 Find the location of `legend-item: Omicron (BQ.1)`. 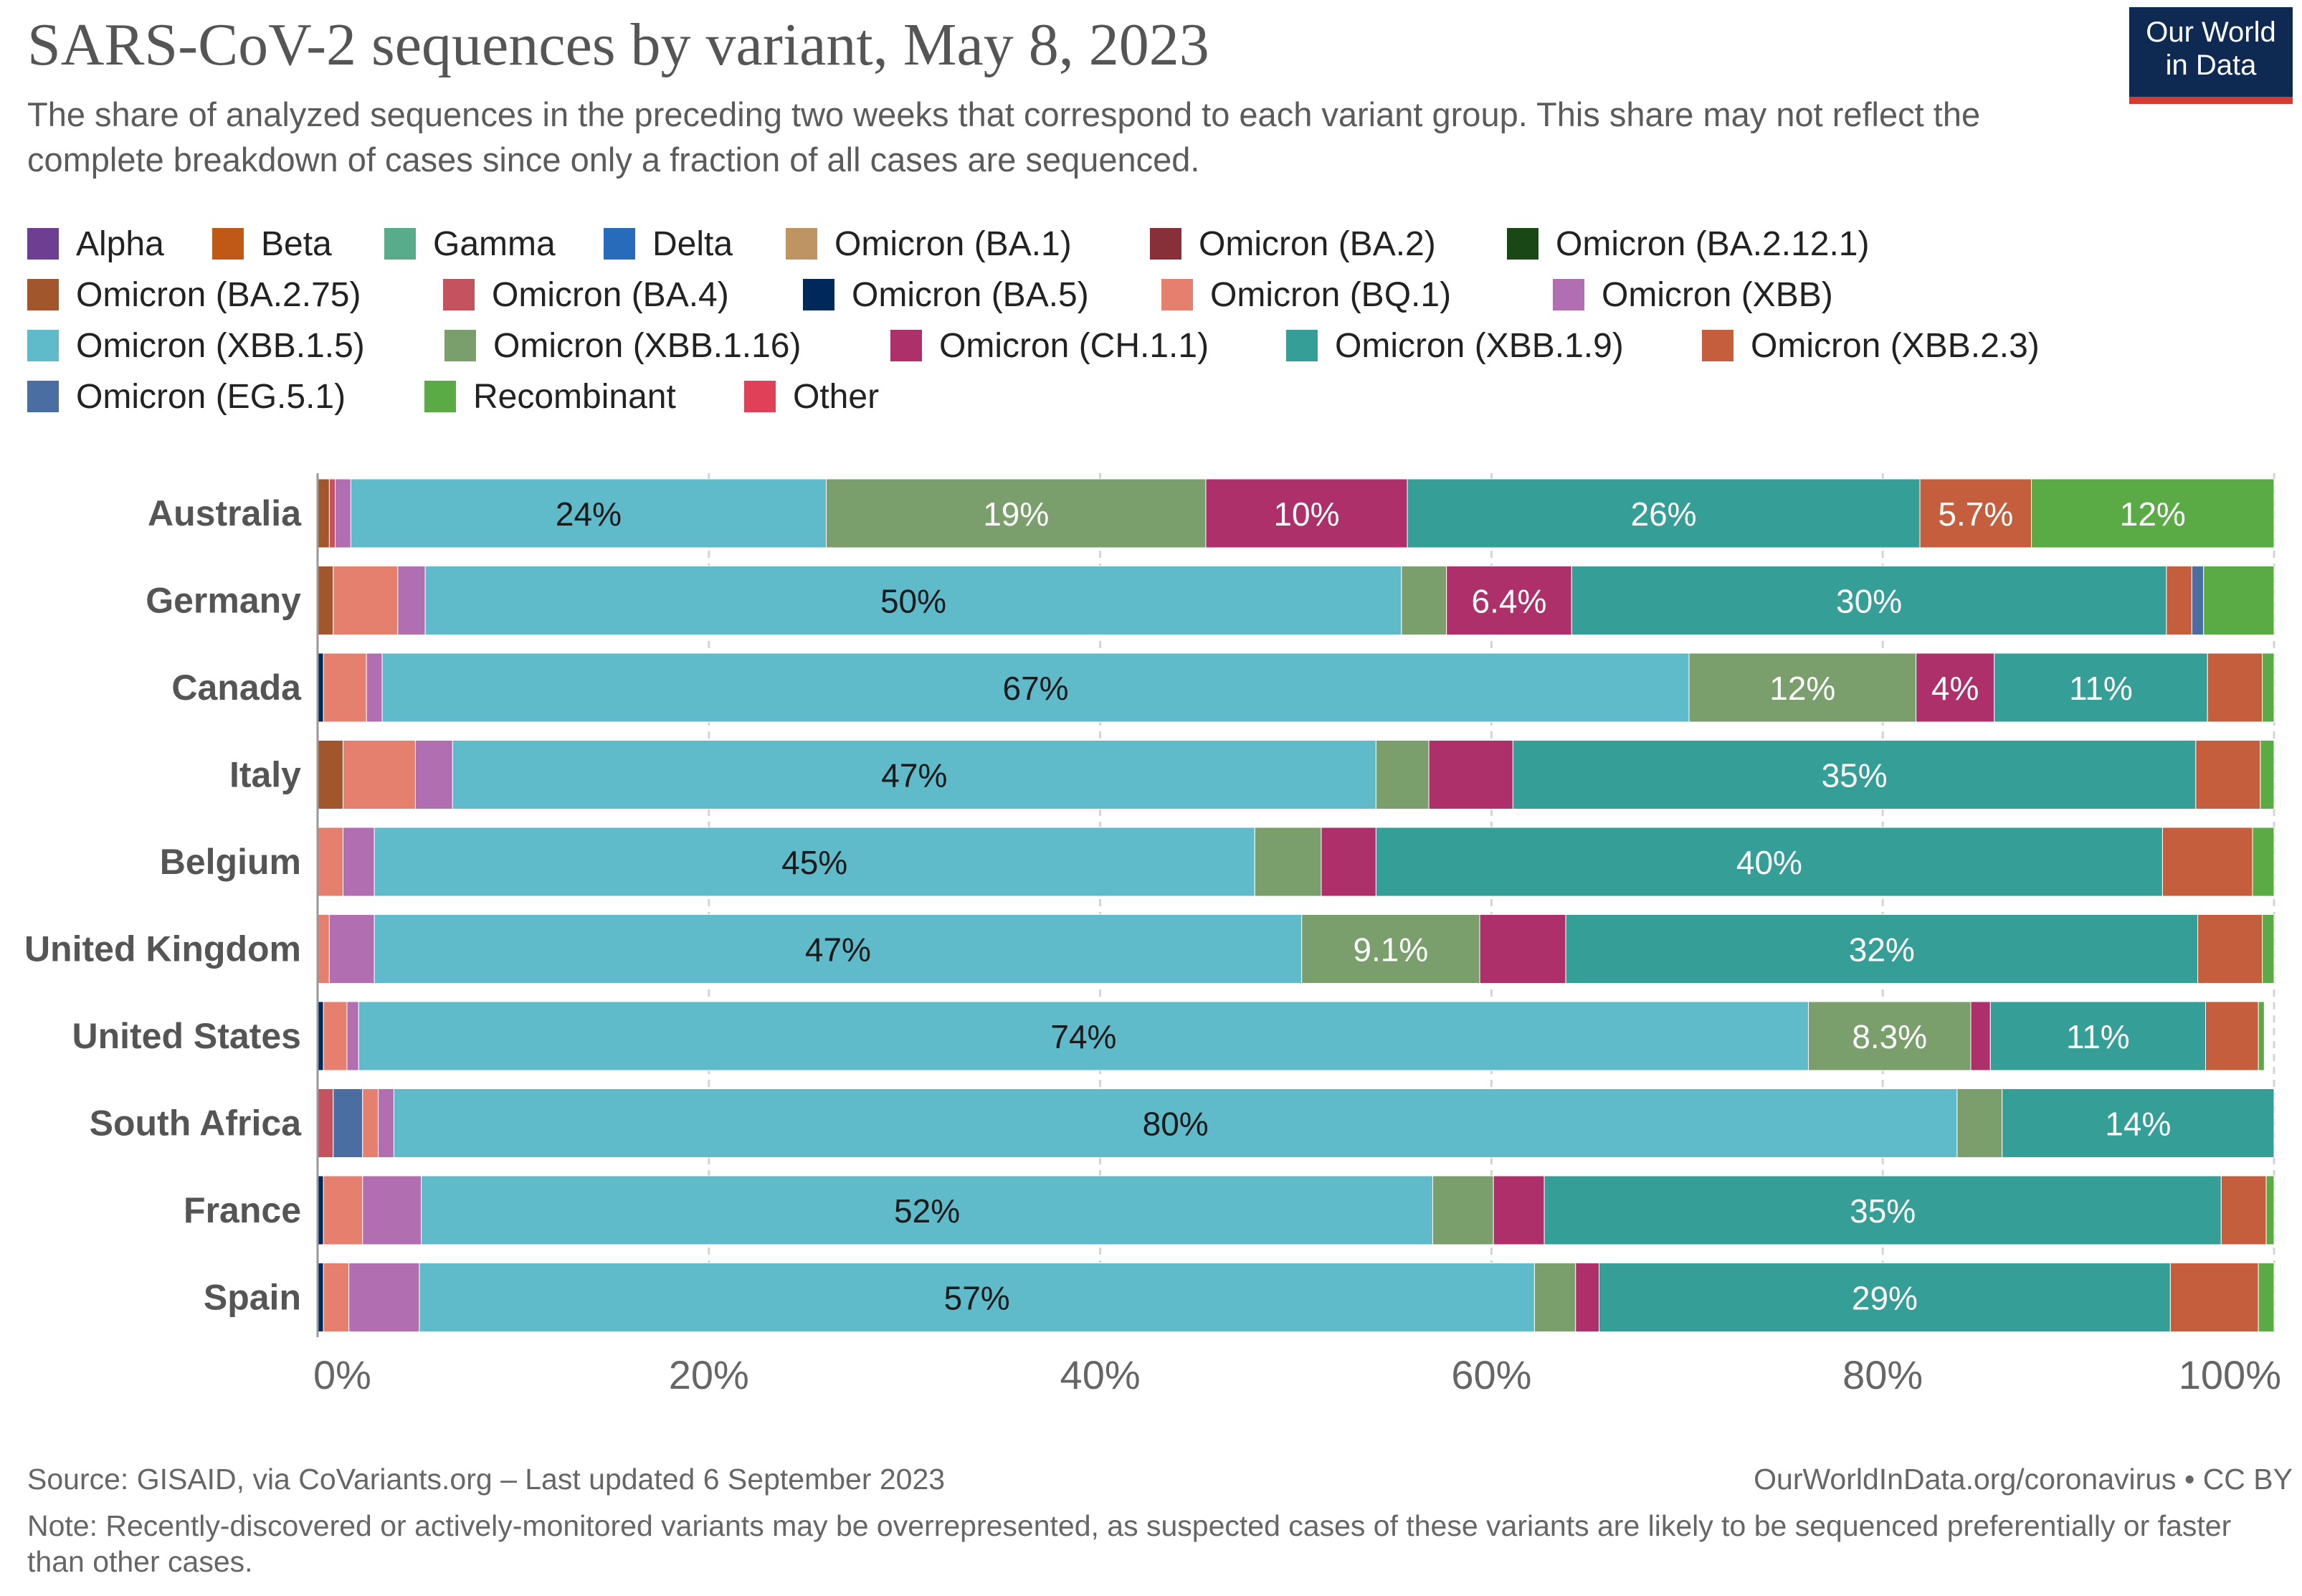

legend-item: Omicron (BQ.1) is located at coordinates (1306, 294).